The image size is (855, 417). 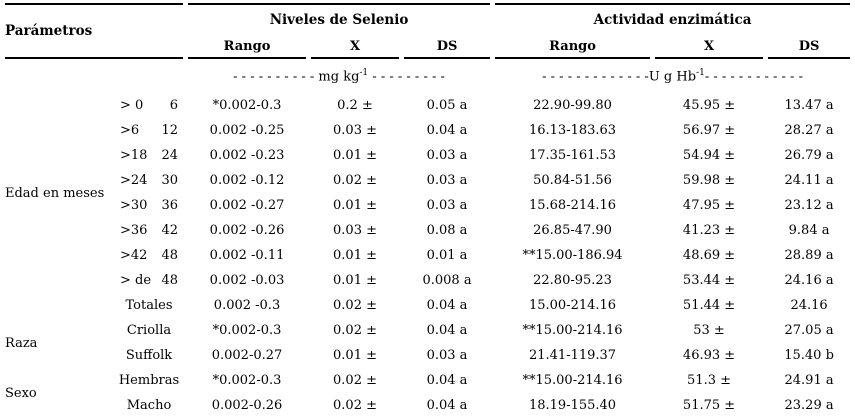 I want to click on row-subcategory: Hembras, so click(x=149, y=380).